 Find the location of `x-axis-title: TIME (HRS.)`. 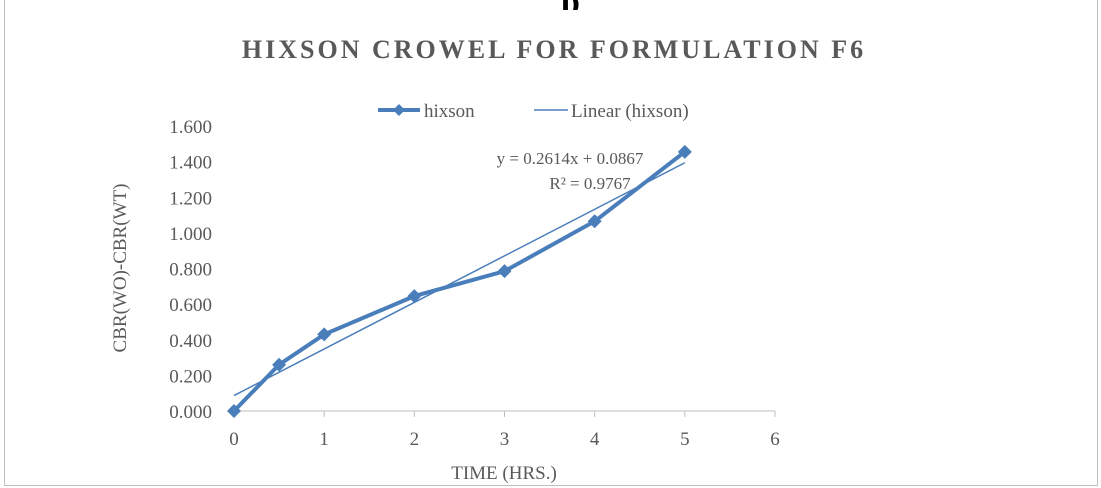

x-axis-title: TIME (HRS.) is located at coordinates (504, 473).